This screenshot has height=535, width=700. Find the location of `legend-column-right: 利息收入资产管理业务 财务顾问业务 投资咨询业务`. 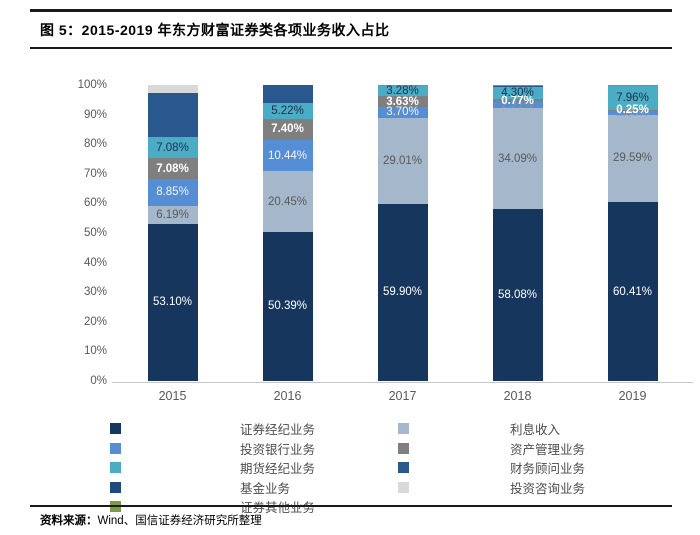

legend-column-right: 利息收入资产管理业务 财务顾问业务 投资咨询业务 is located at coordinates (491, 458).